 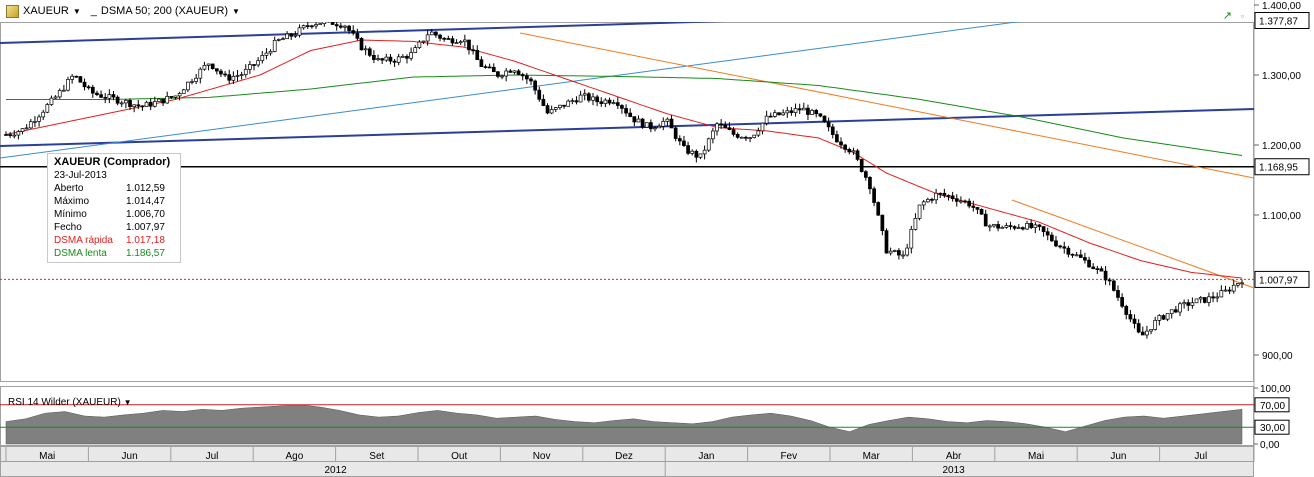 What do you see at coordinates (788, 456) in the screenshot?
I see `month-label: Fev` at bounding box center [788, 456].